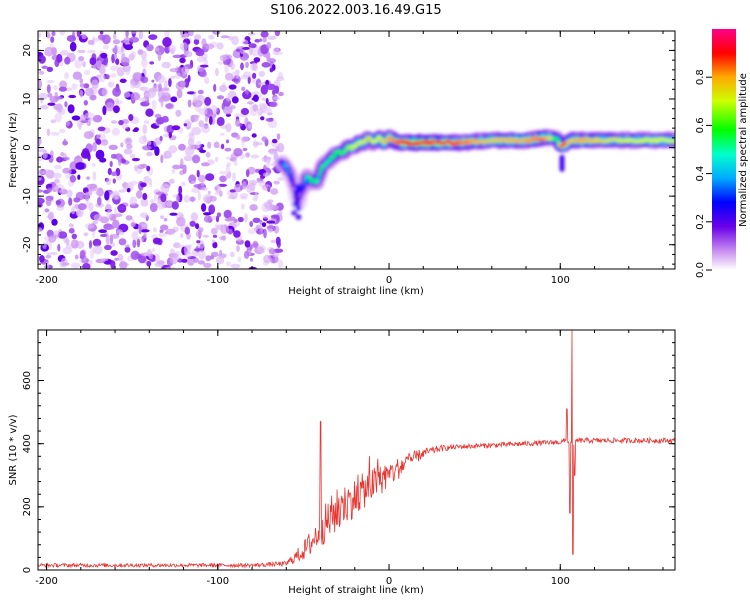 This screenshot has height=600, width=750. What do you see at coordinates (700, 77) in the screenshot?
I see `colorbar-tick-label: 0.8` at bounding box center [700, 77].